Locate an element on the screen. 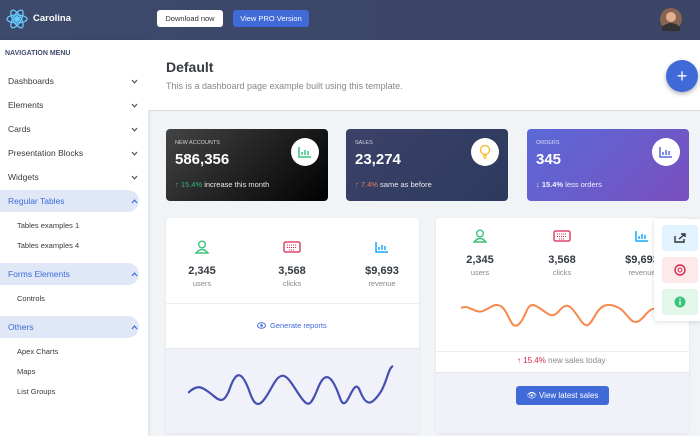 The image size is (700, 436). page-title-bar is located at coordinates (424, 75).